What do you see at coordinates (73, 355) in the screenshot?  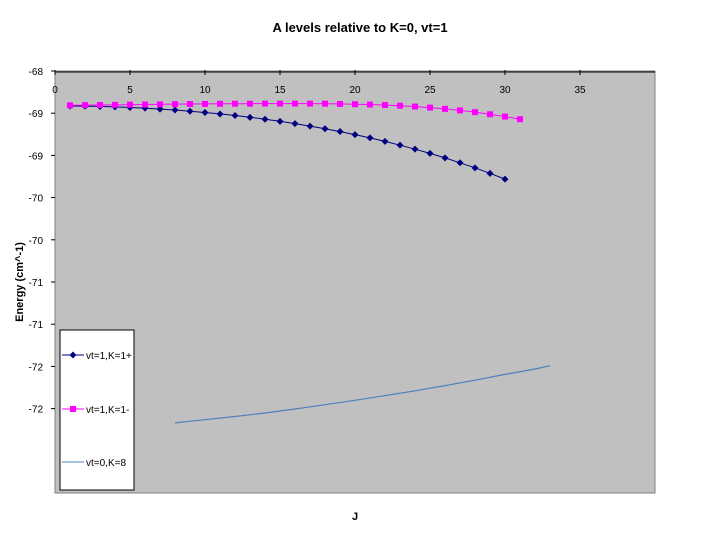 I see `legend-entry-1-point` at bounding box center [73, 355].